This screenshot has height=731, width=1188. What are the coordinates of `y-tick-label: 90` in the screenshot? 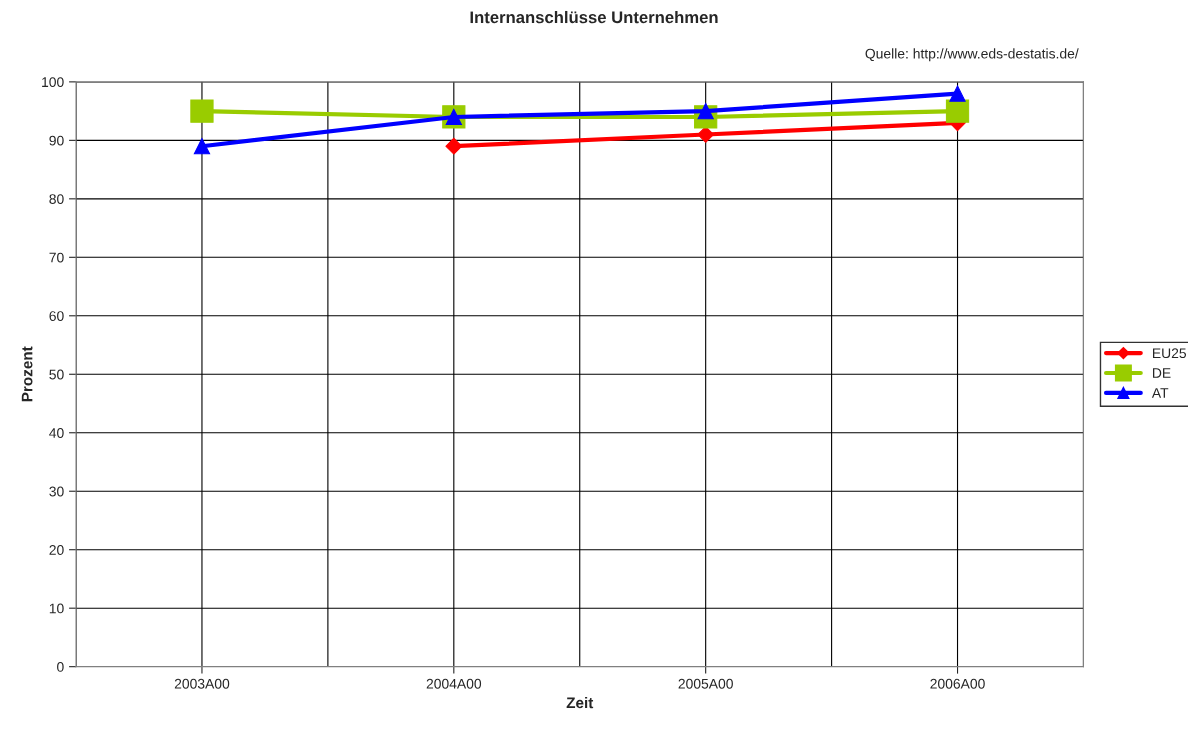 It's located at (56, 140).